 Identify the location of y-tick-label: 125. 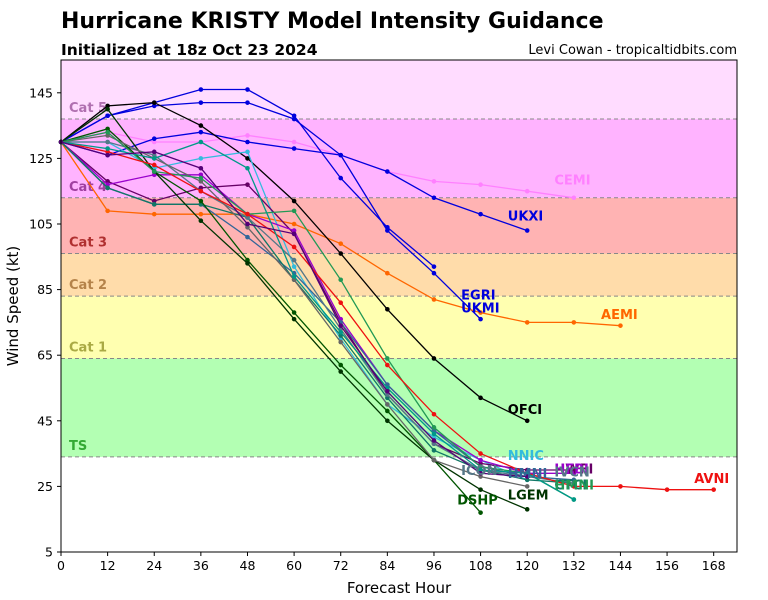
(41, 158).